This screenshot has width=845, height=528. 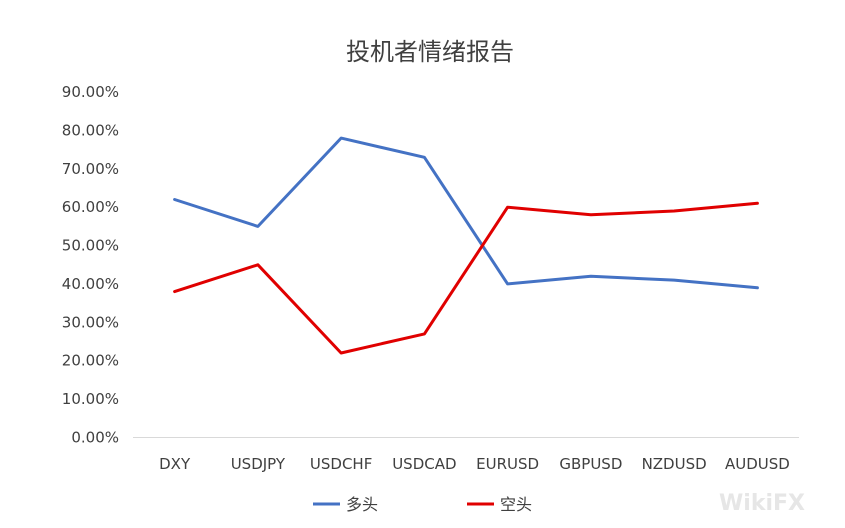 What do you see at coordinates (90, 399) in the screenshot?
I see `y-tick-label: 10.00%` at bounding box center [90, 399].